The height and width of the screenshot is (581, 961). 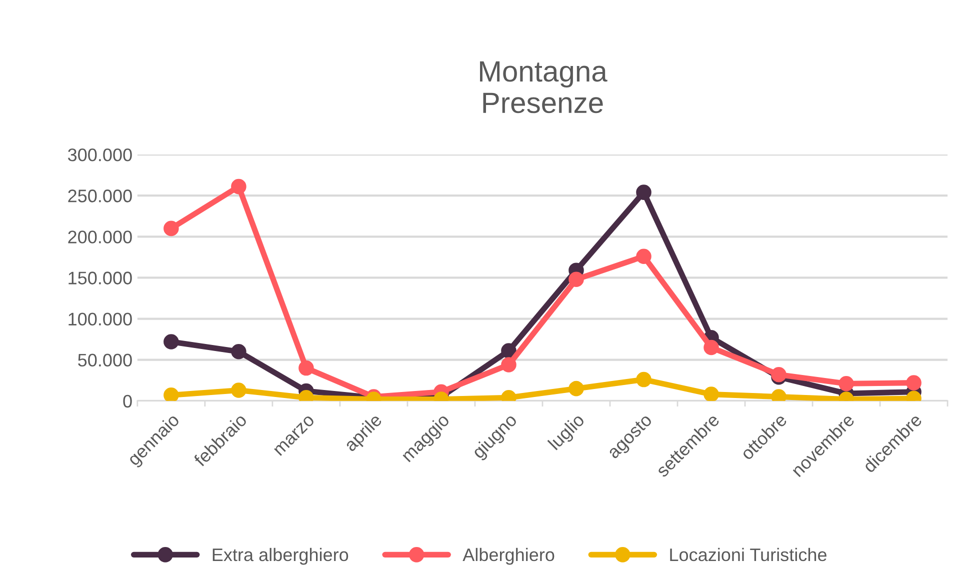 What do you see at coordinates (127, 401) in the screenshot?
I see `y-tick-label: 0` at bounding box center [127, 401].